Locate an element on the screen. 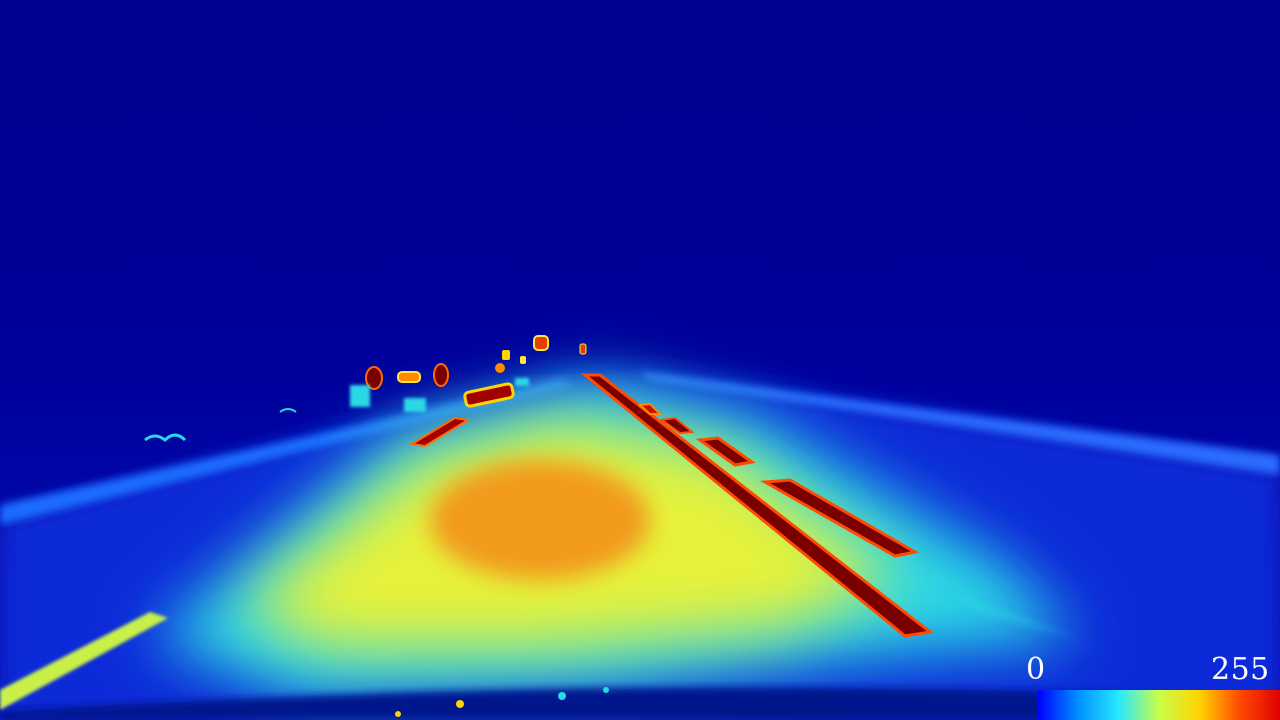  colorbar-max-label: 255 is located at coordinates (1240, 670).